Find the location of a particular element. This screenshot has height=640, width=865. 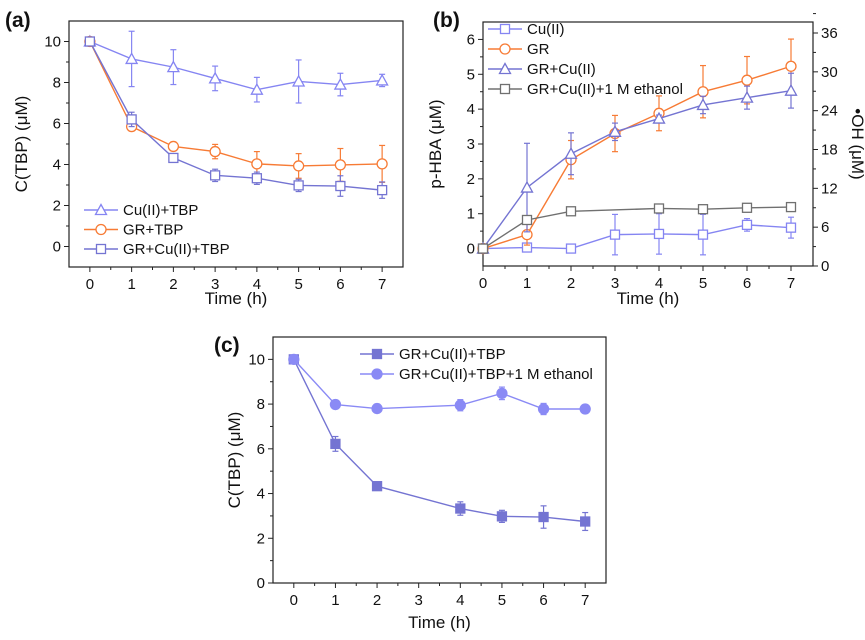

legend-label: Cu(II)+TBP is located at coordinates (160, 210).